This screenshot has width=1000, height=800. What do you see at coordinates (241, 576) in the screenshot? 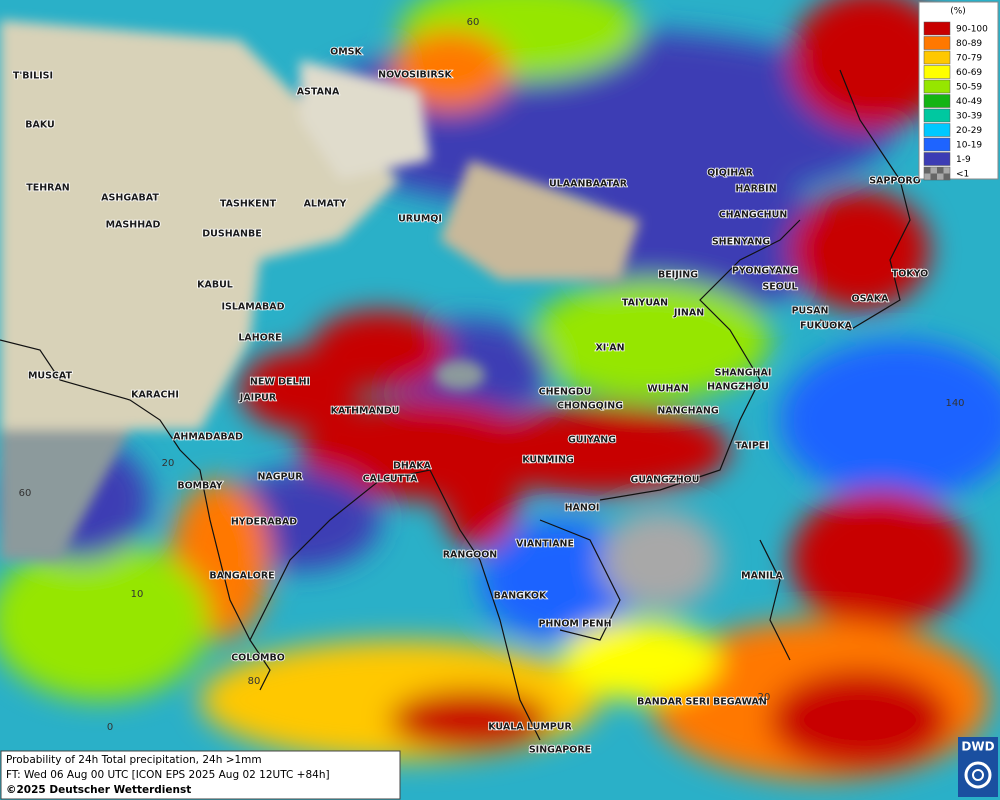
I see `city-label: BANGALORE` at bounding box center [241, 576].